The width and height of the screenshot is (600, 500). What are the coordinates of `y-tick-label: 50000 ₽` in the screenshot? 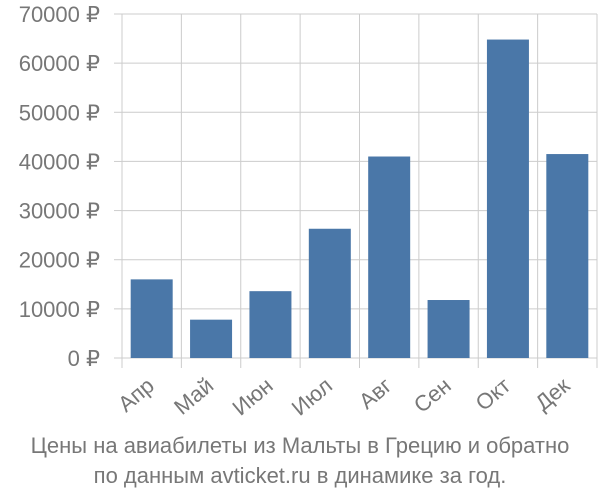 It's located at (59, 112).